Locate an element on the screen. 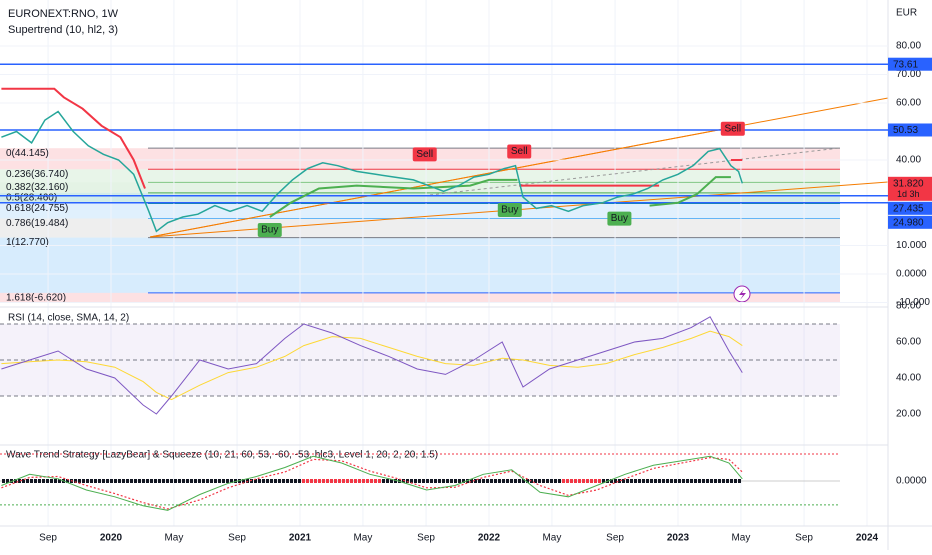 The image size is (932, 555). fib-label: 1(12.770) is located at coordinates (27, 242).